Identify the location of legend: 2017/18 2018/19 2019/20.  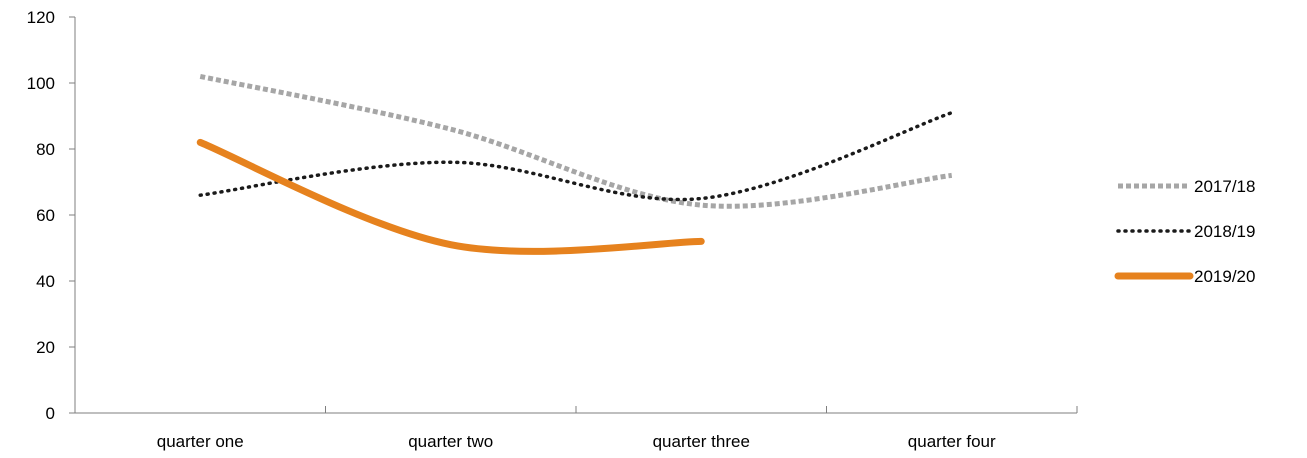
(1184, 231).